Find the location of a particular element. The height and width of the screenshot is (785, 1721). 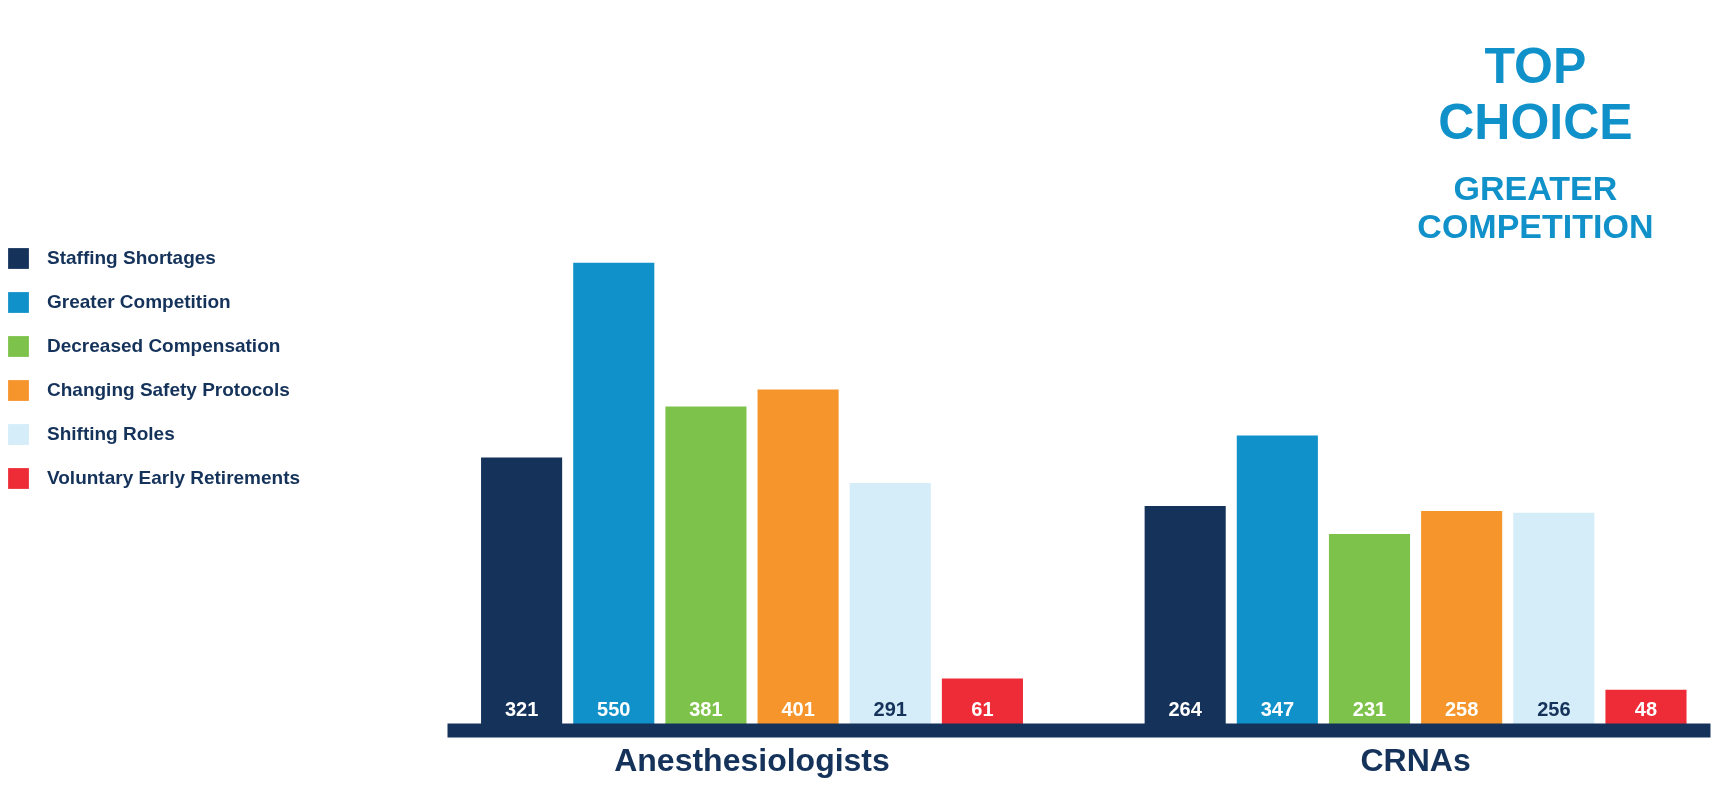

data-label: 256 is located at coordinates (1554, 709).